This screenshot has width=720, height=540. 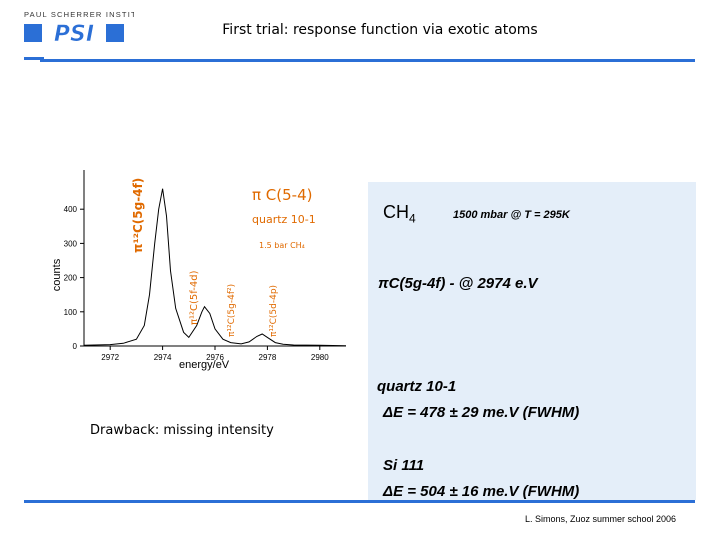 I want to click on logo-mark: PSI, so click(x=74, y=34).